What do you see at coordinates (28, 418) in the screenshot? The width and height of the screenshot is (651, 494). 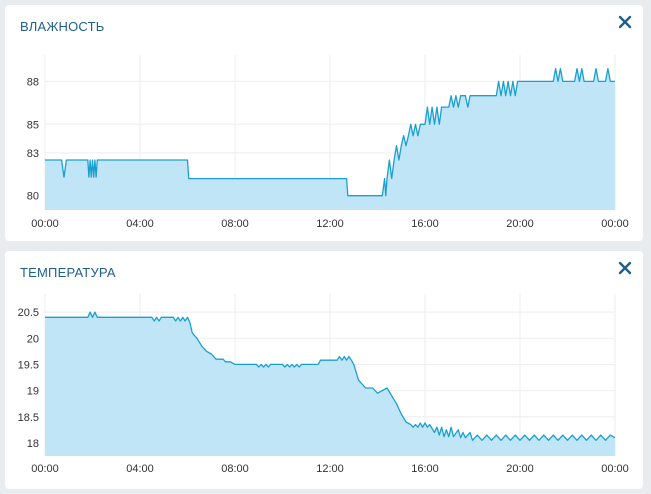 I see `y-tick-label: 18.5` at bounding box center [28, 418].